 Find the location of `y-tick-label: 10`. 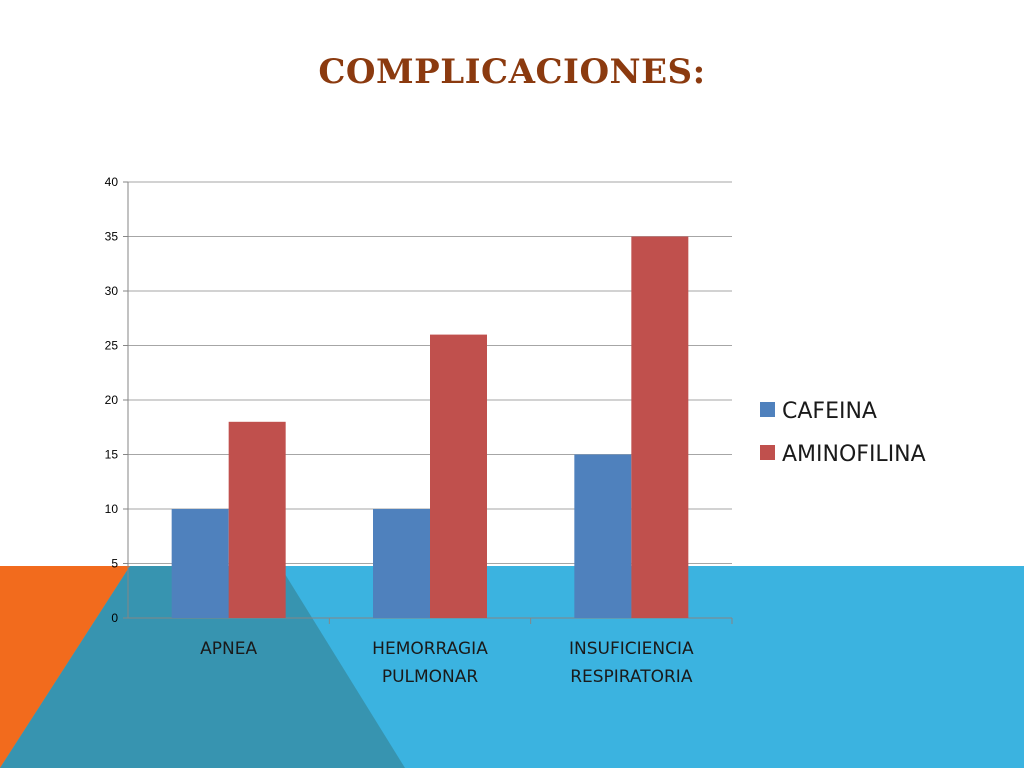

y-tick-label: 10 is located at coordinates (112, 509).